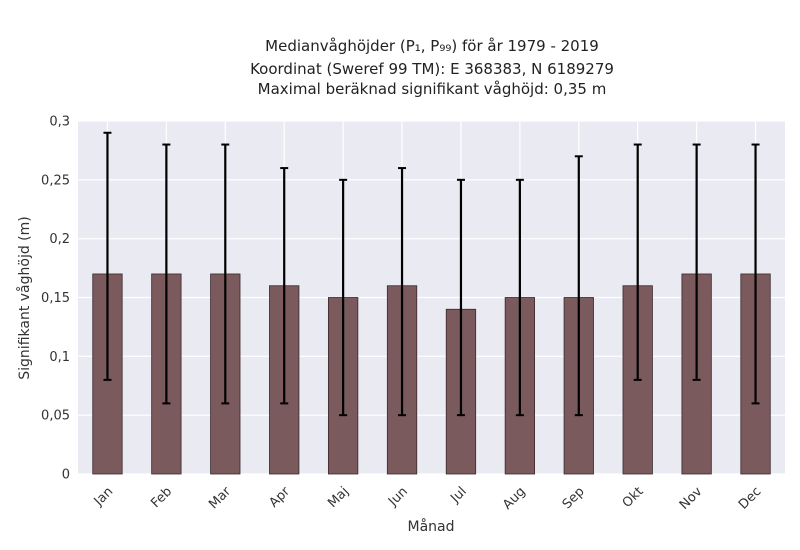  What do you see at coordinates (66, 475) in the screenshot?
I see `y-tick-label: 0` at bounding box center [66, 475].